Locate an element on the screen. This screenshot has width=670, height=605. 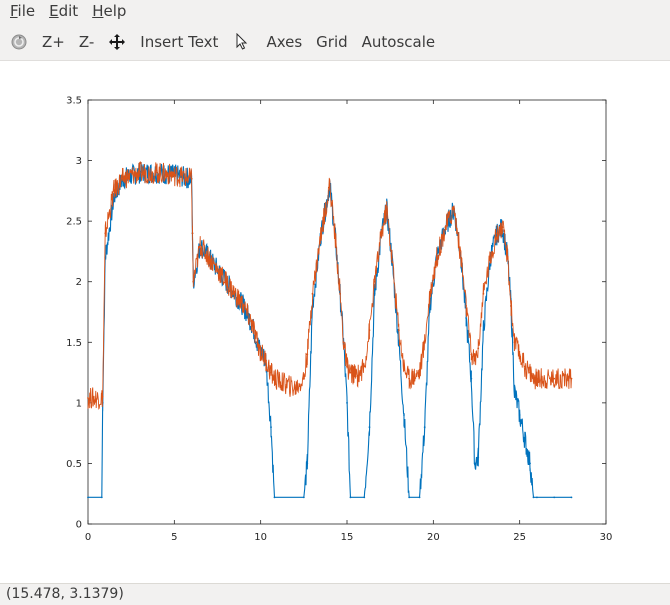
x-tick-label: 25 is located at coordinates (519, 537).